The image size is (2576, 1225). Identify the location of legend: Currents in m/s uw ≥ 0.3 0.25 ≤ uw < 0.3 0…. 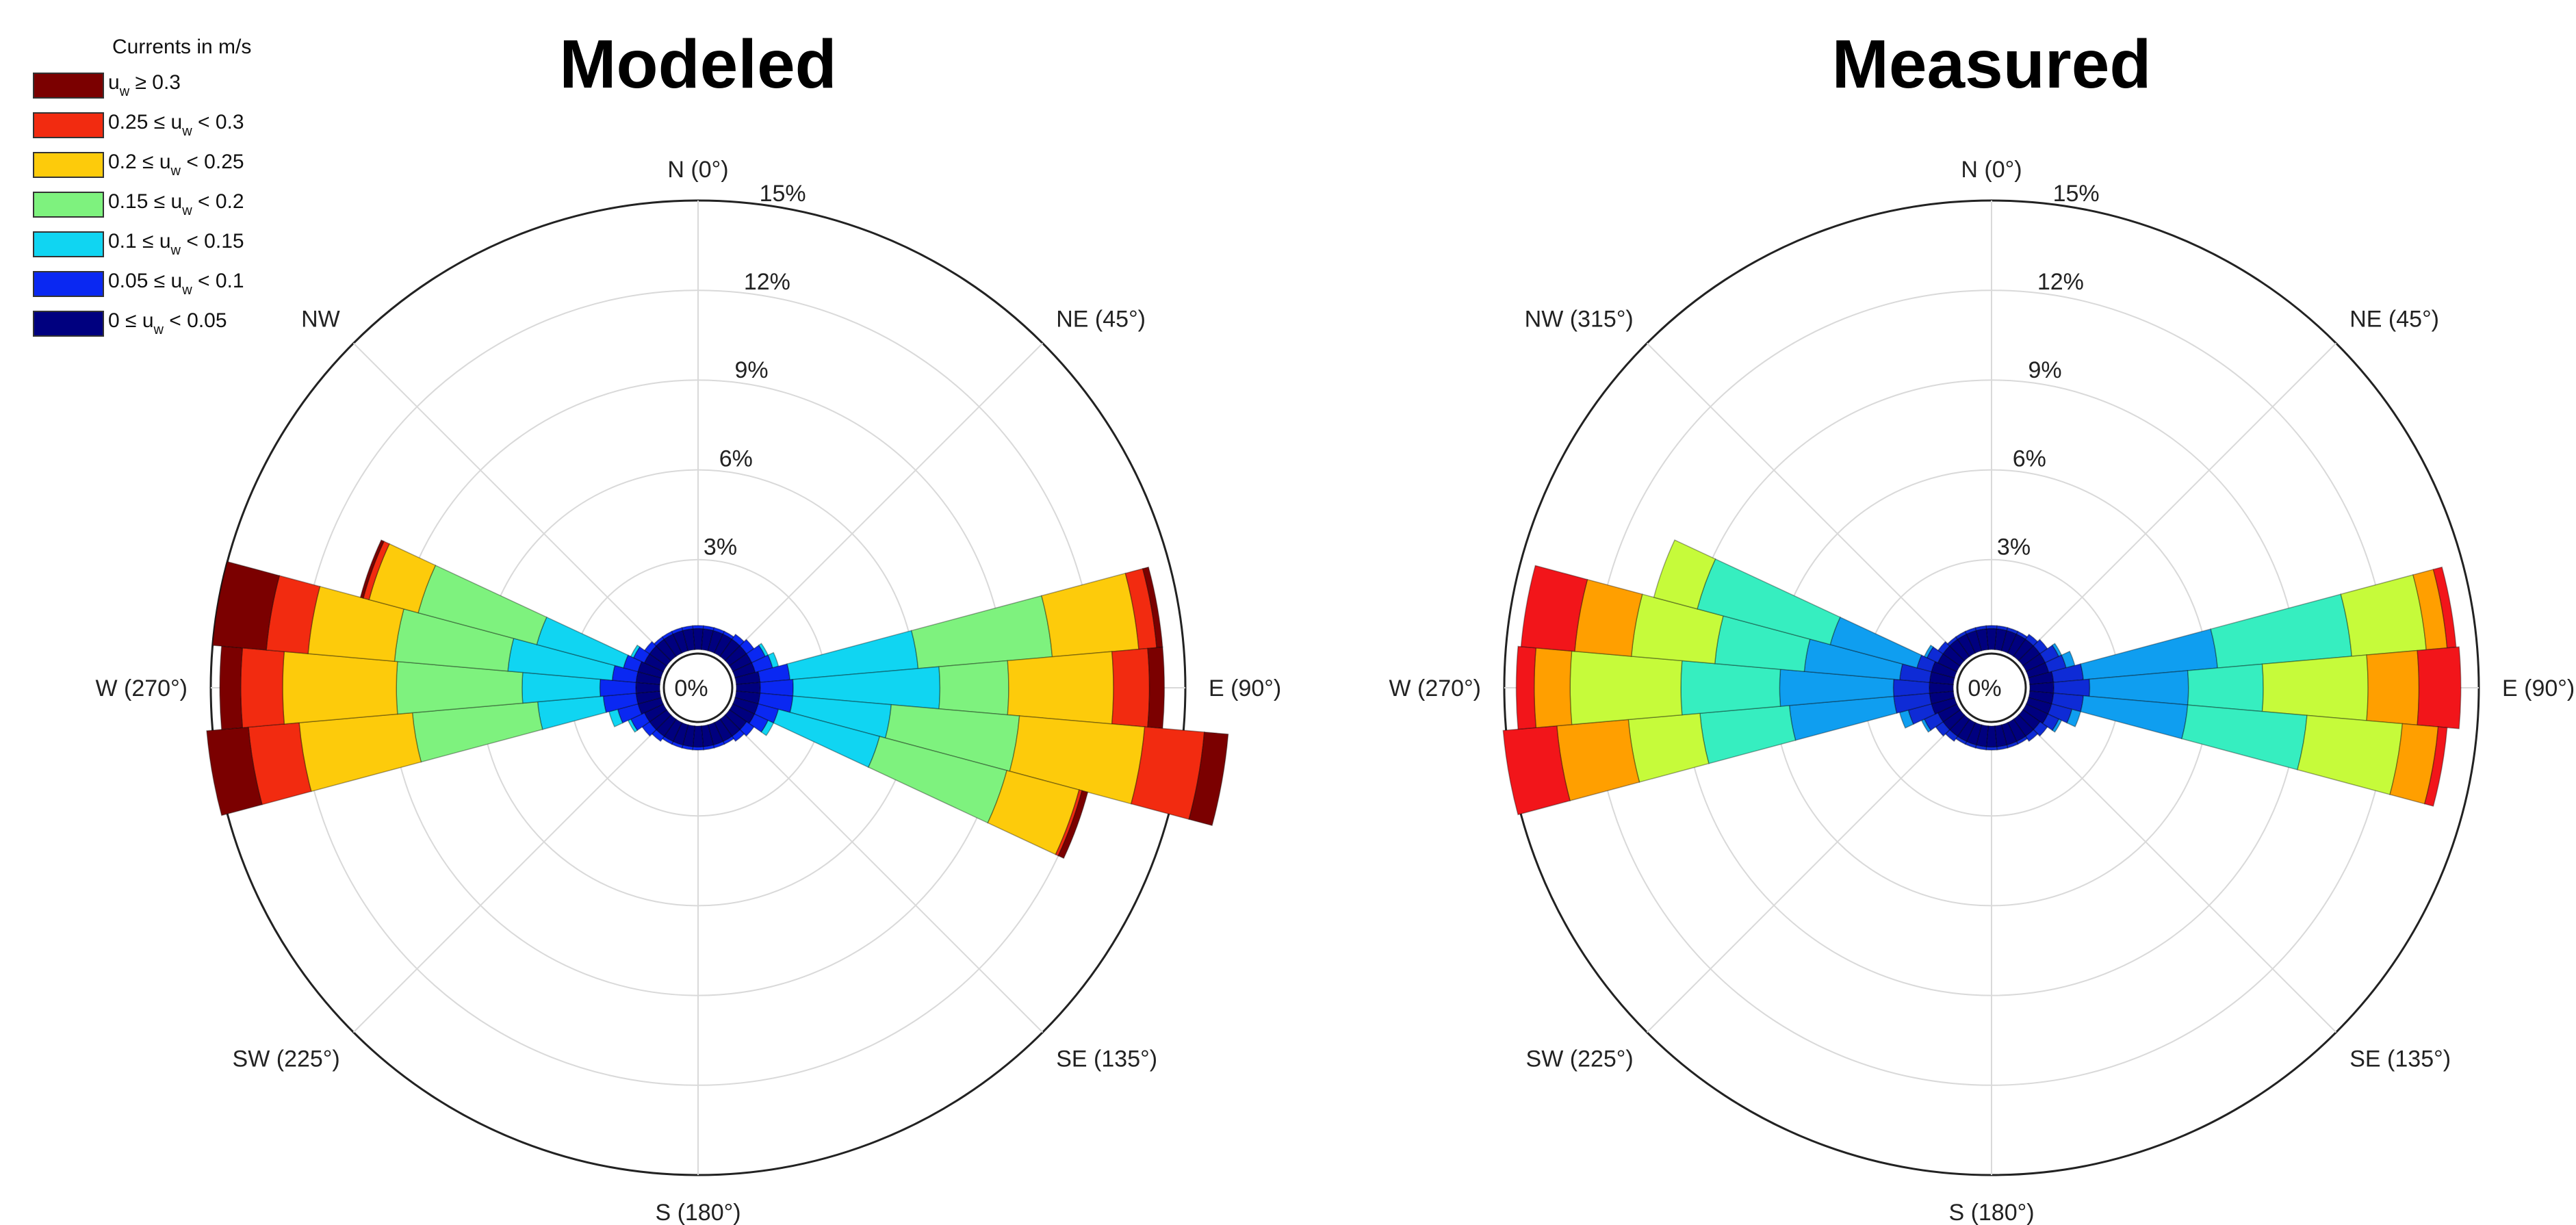
(170, 190).